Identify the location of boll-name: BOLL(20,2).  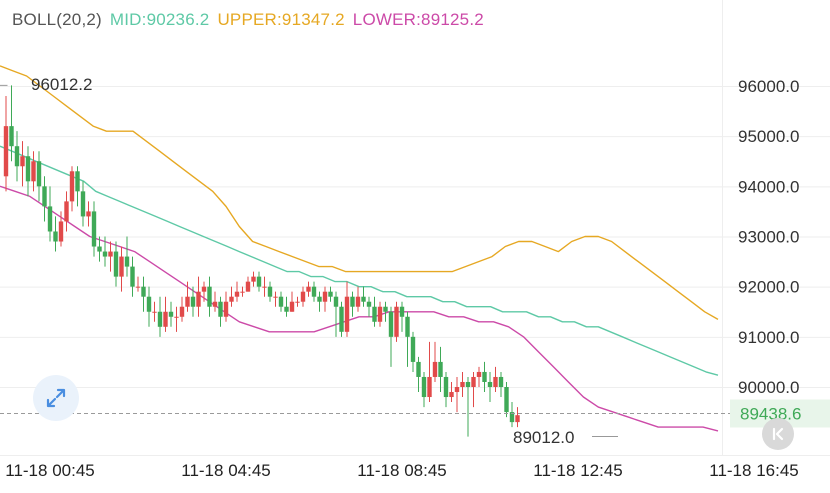
(57, 19).